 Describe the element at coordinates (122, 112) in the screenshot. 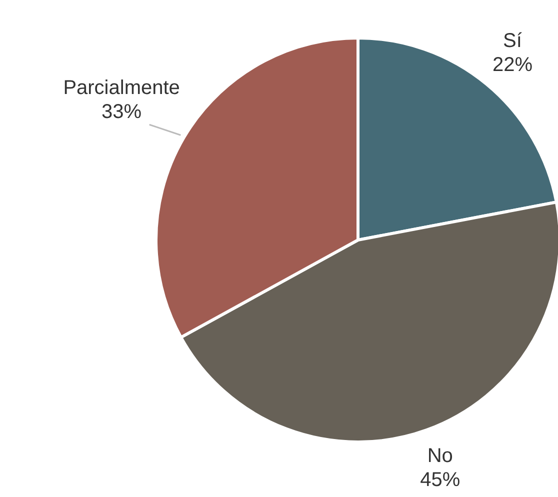

I see `data-label: 33%` at that location.